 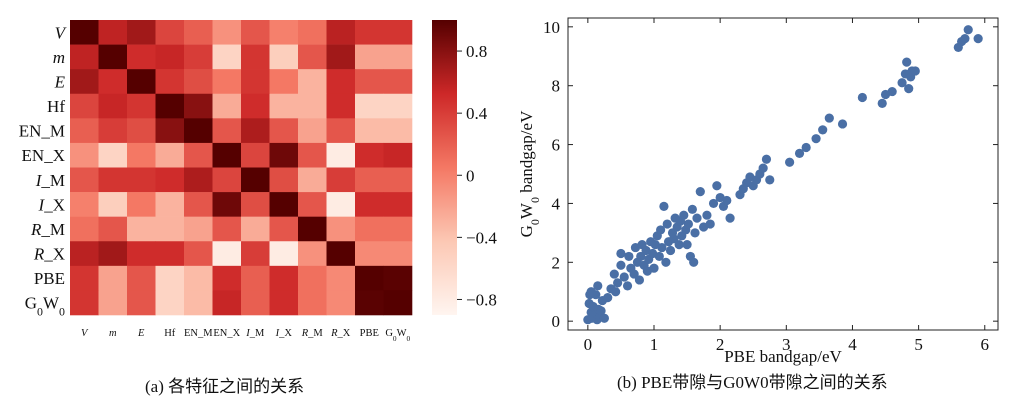 What do you see at coordinates (588, 344) in the screenshot?
I see `x-tick-label: 0` at bounding box center [588, 344].